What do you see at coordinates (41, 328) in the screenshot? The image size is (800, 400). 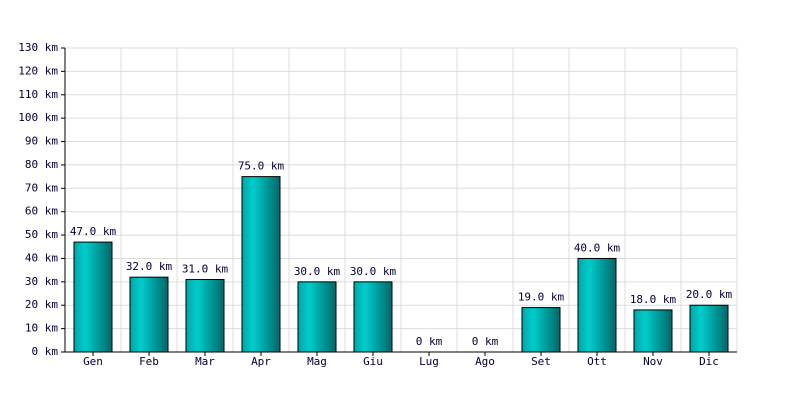 I see `y-tick-label: 10 km` at bounding box center [41, 328].